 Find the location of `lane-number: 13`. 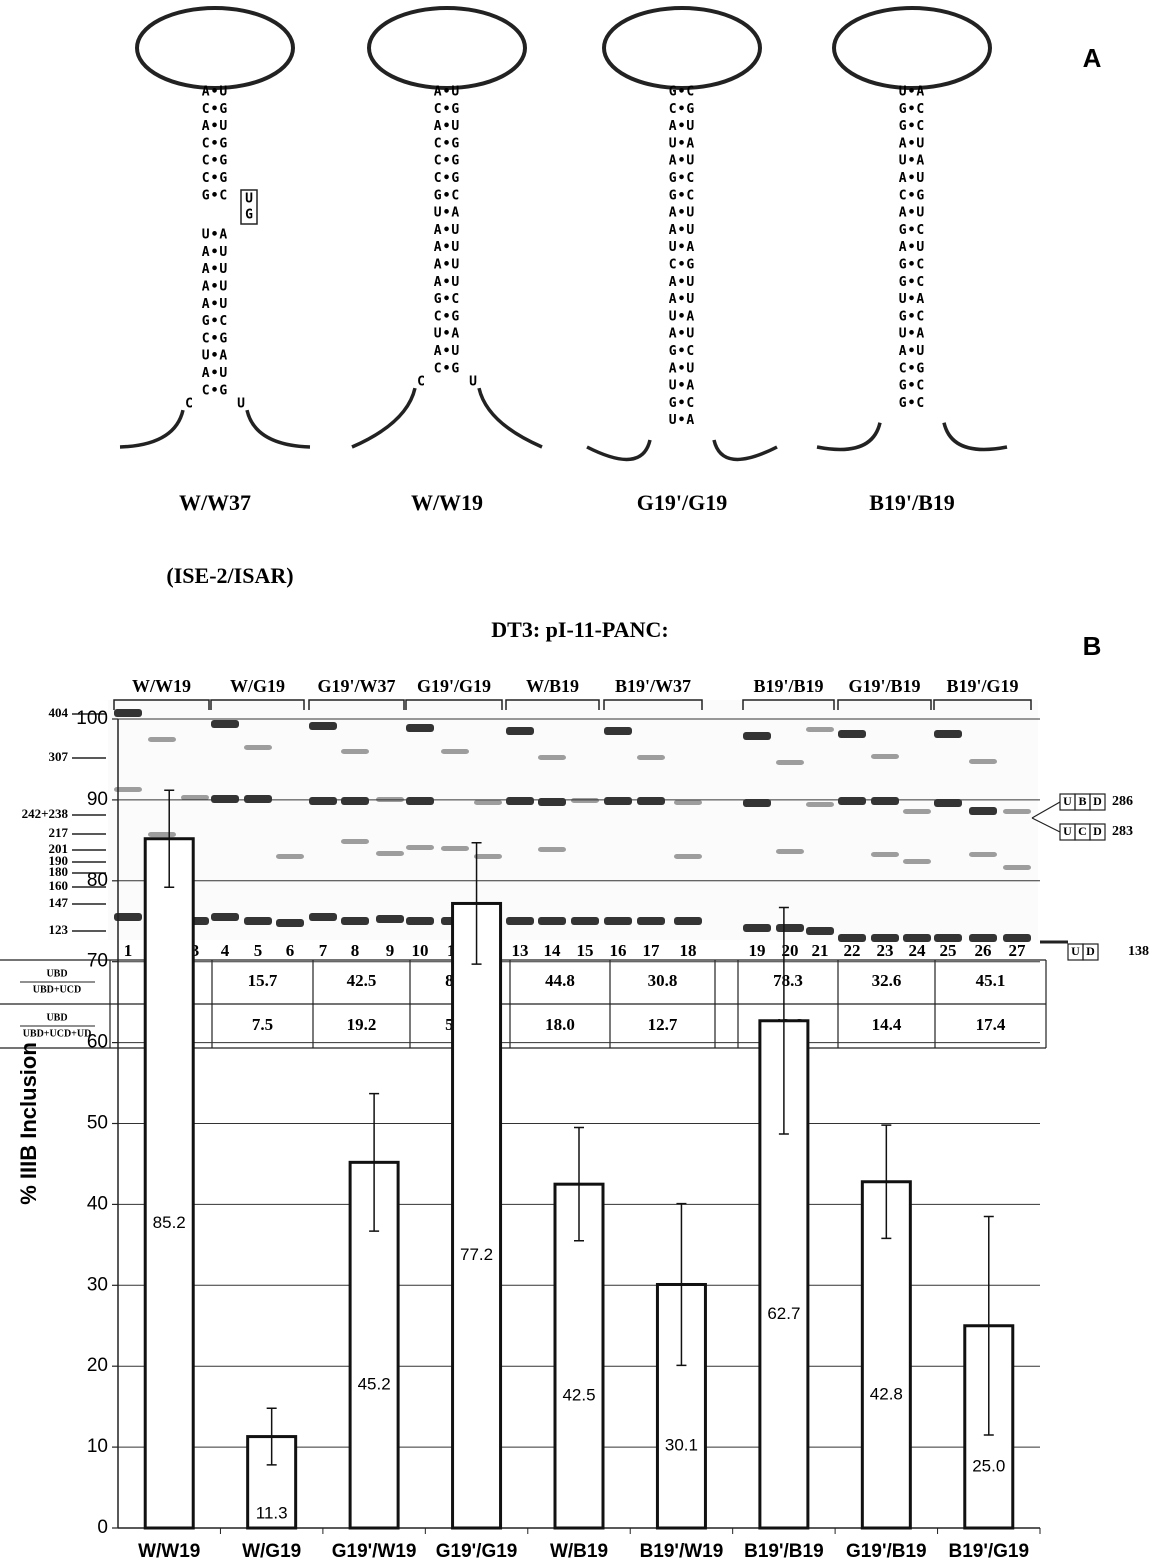

lane-number: 13 is located at coordinates (520, 950).